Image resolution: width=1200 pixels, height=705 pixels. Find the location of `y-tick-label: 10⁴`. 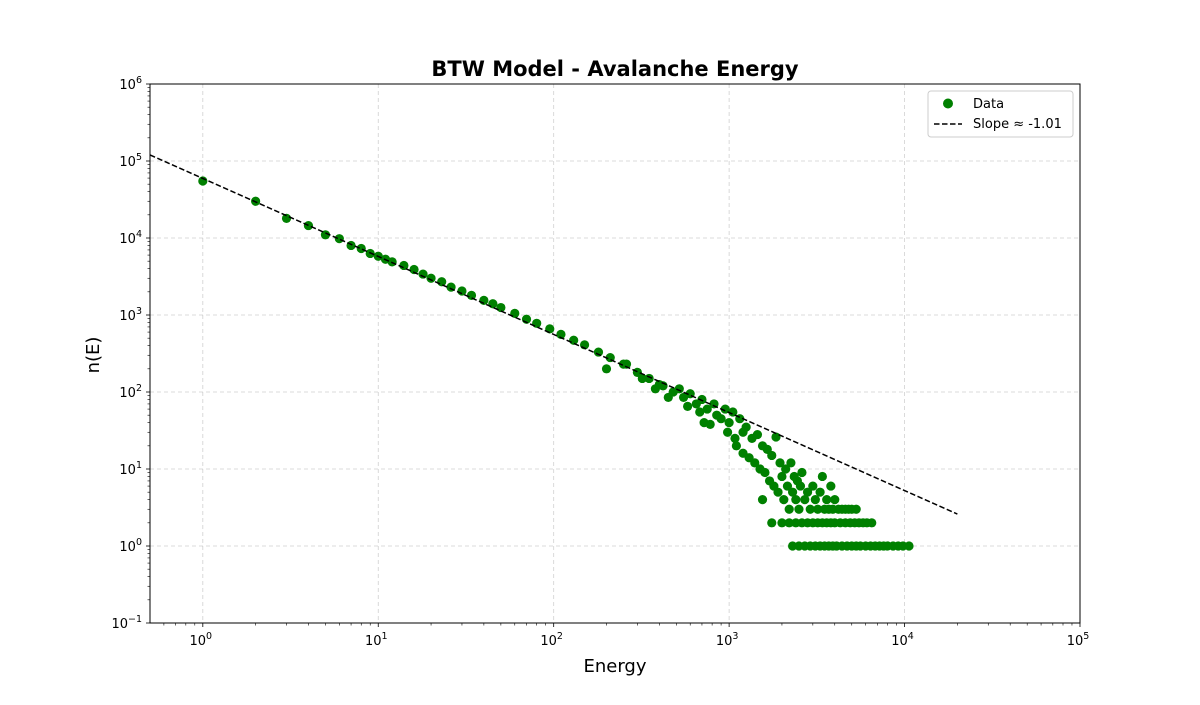

y-tick-label: 10⁴ is located at coordinates (130, 238).